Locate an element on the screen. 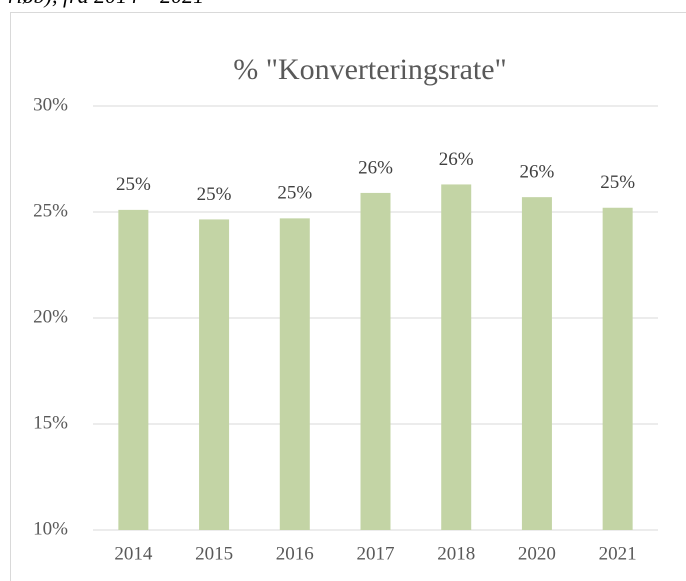  y-tick-label: 10% is located at coordinates (50, 528).